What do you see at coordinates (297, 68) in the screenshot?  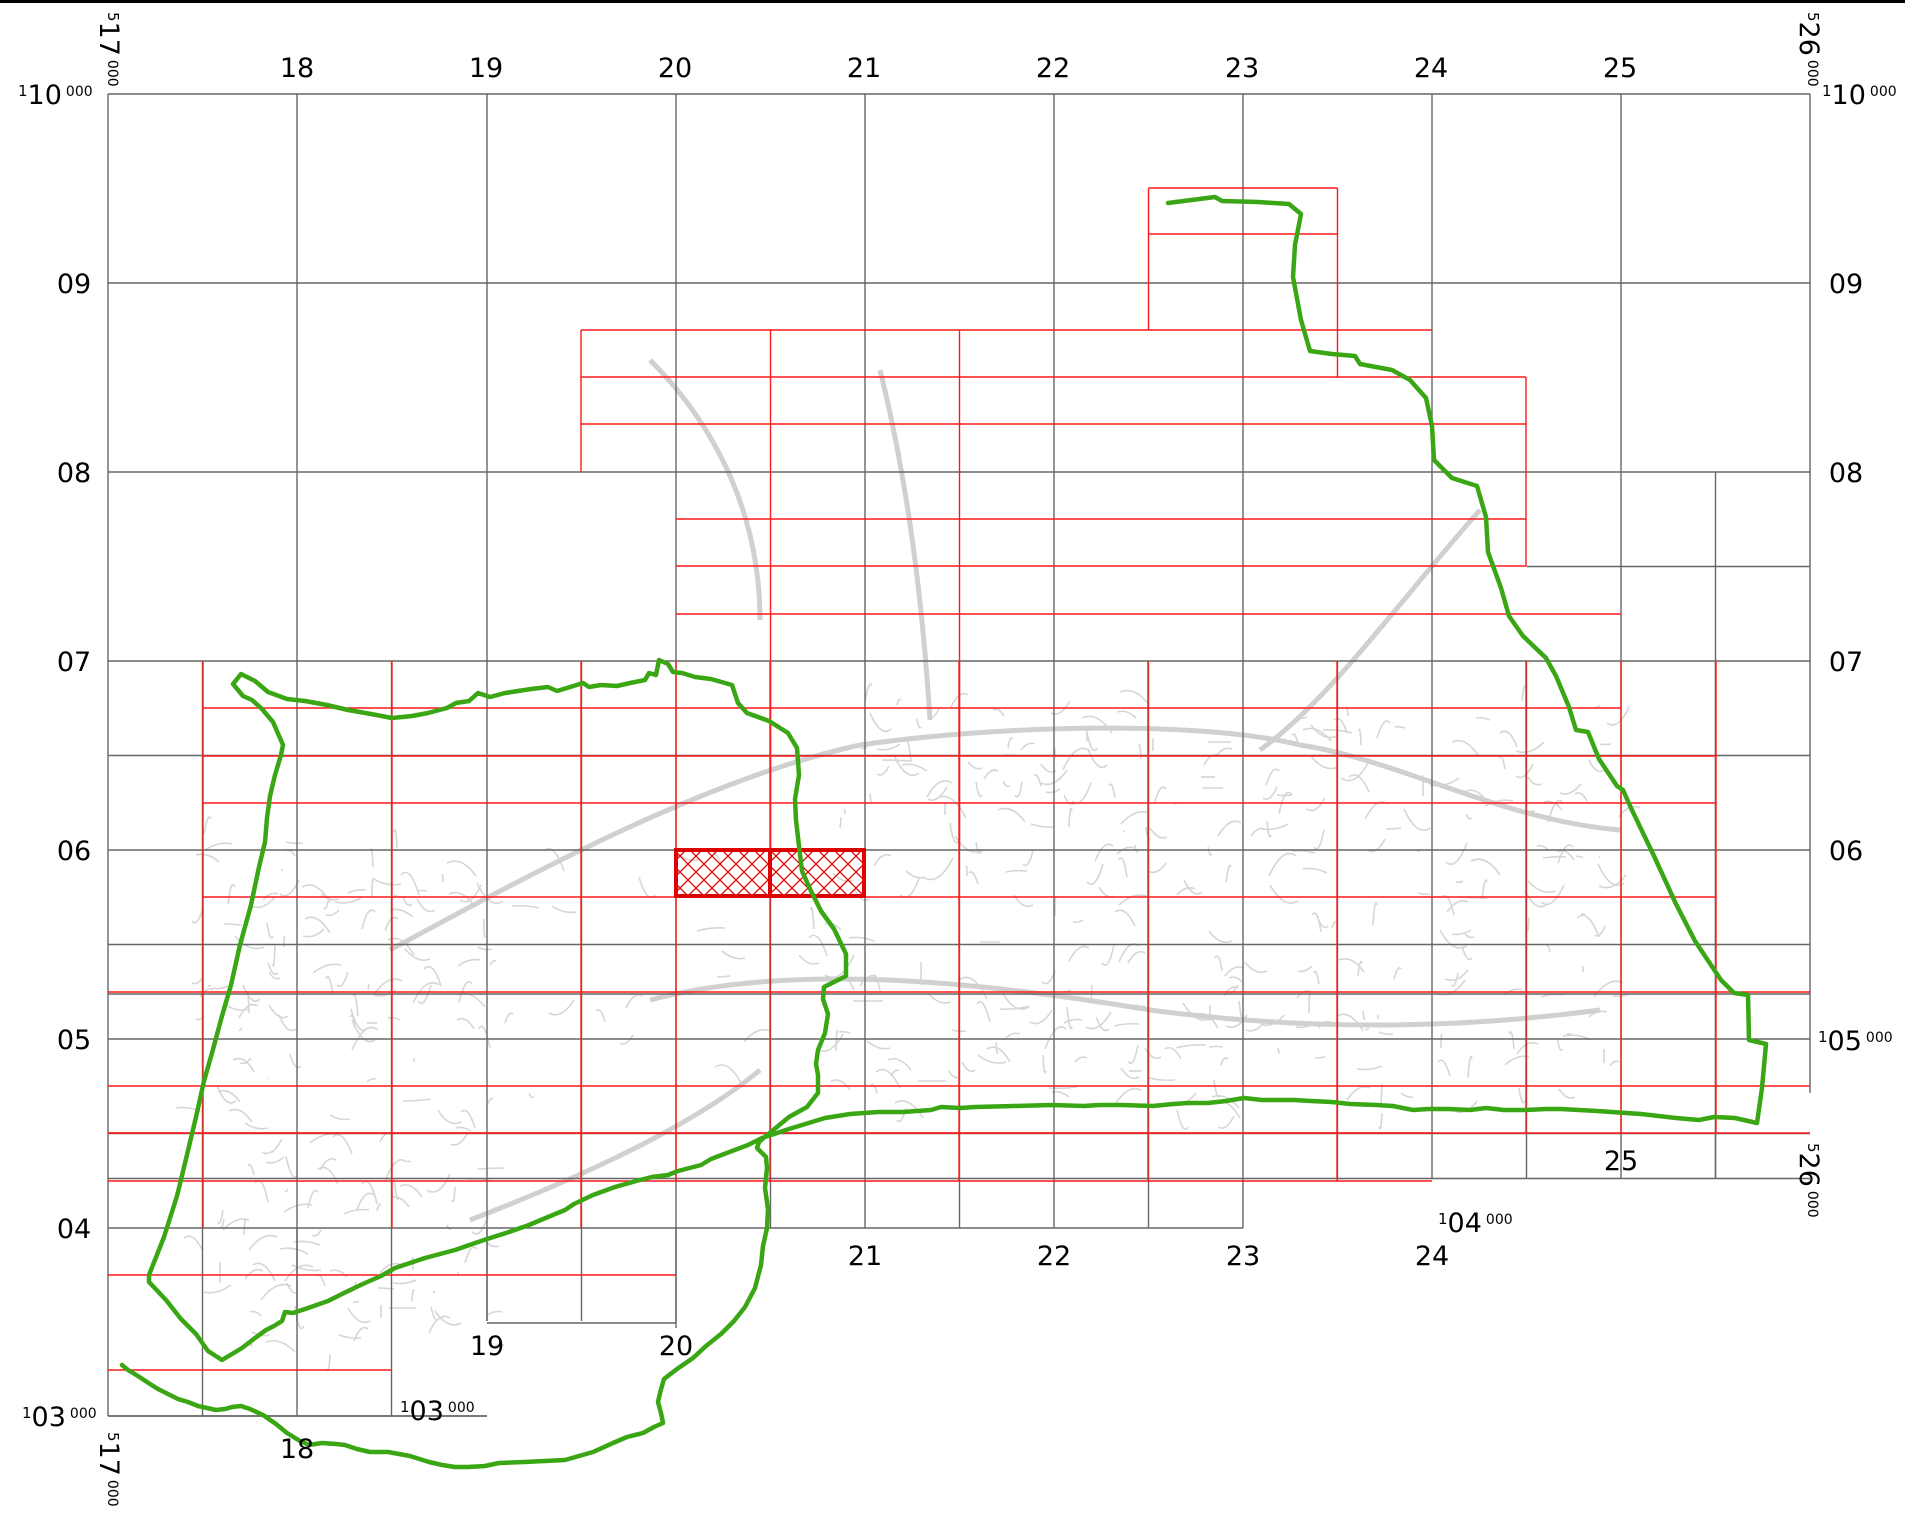 I see `top-easting-label: 18` at bounding box center [297, 68].